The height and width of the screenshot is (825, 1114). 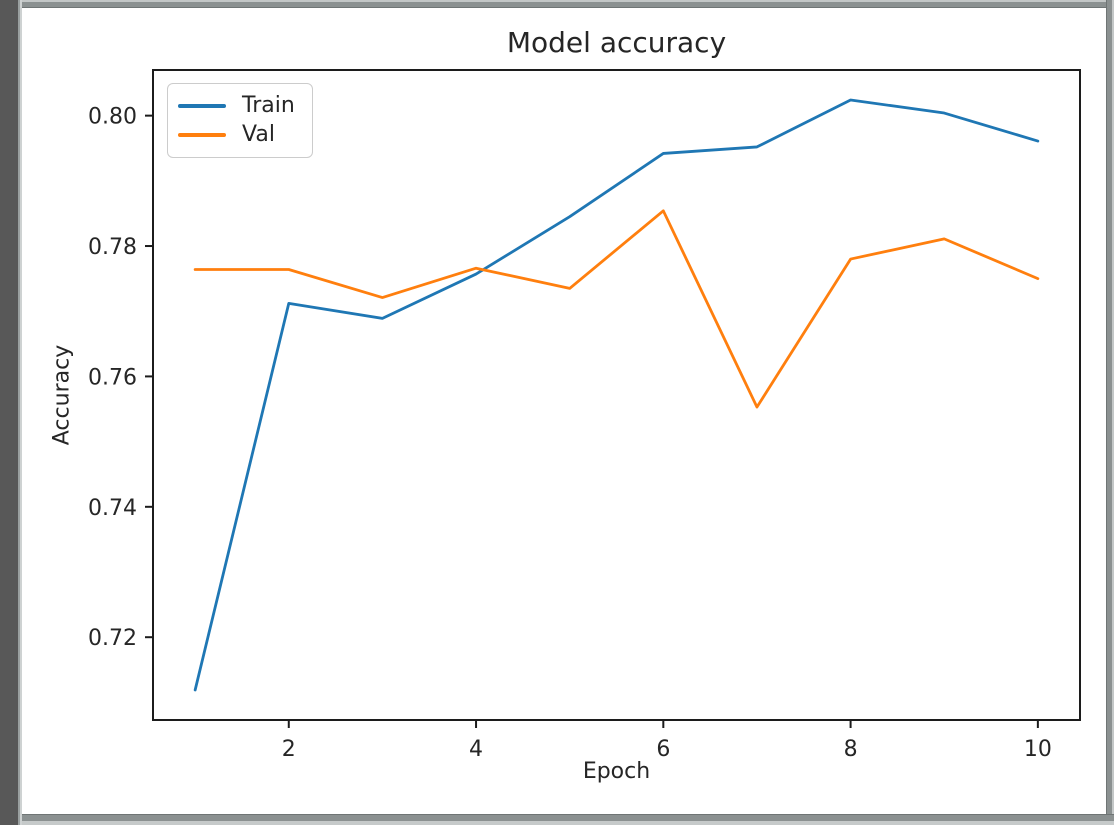 I want to click on legend-entry-train: Train, so click(x=240, y=106).